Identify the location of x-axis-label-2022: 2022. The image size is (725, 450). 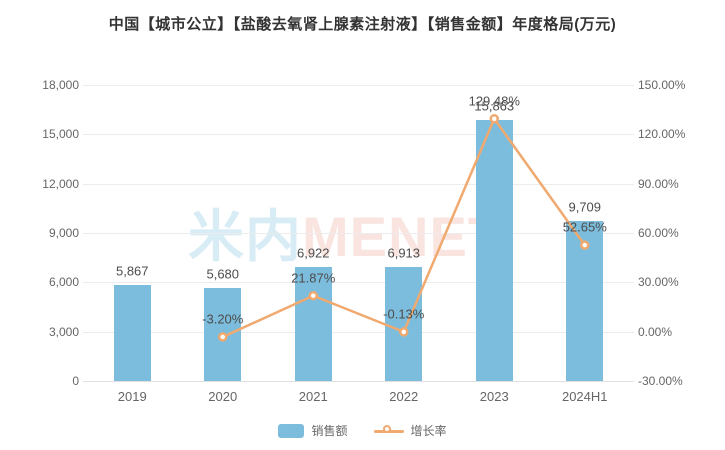
(404, 396).